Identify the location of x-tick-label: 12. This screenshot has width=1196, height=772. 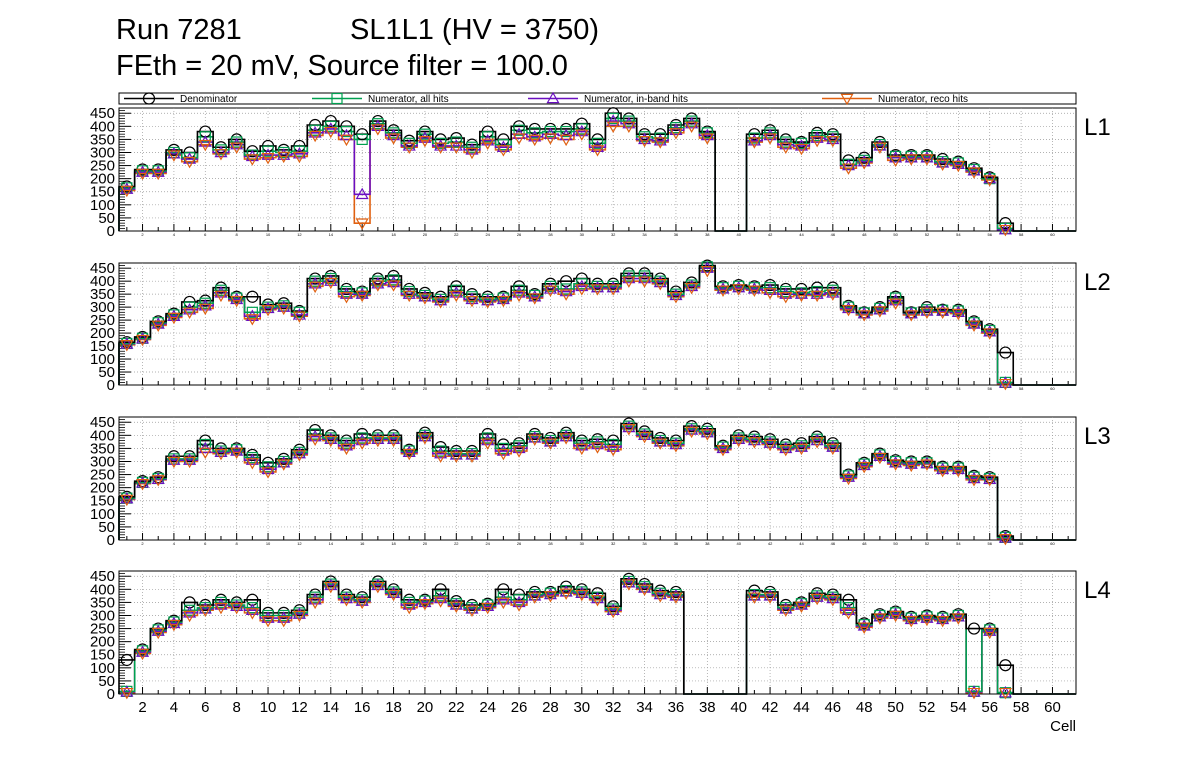
(299, 388).